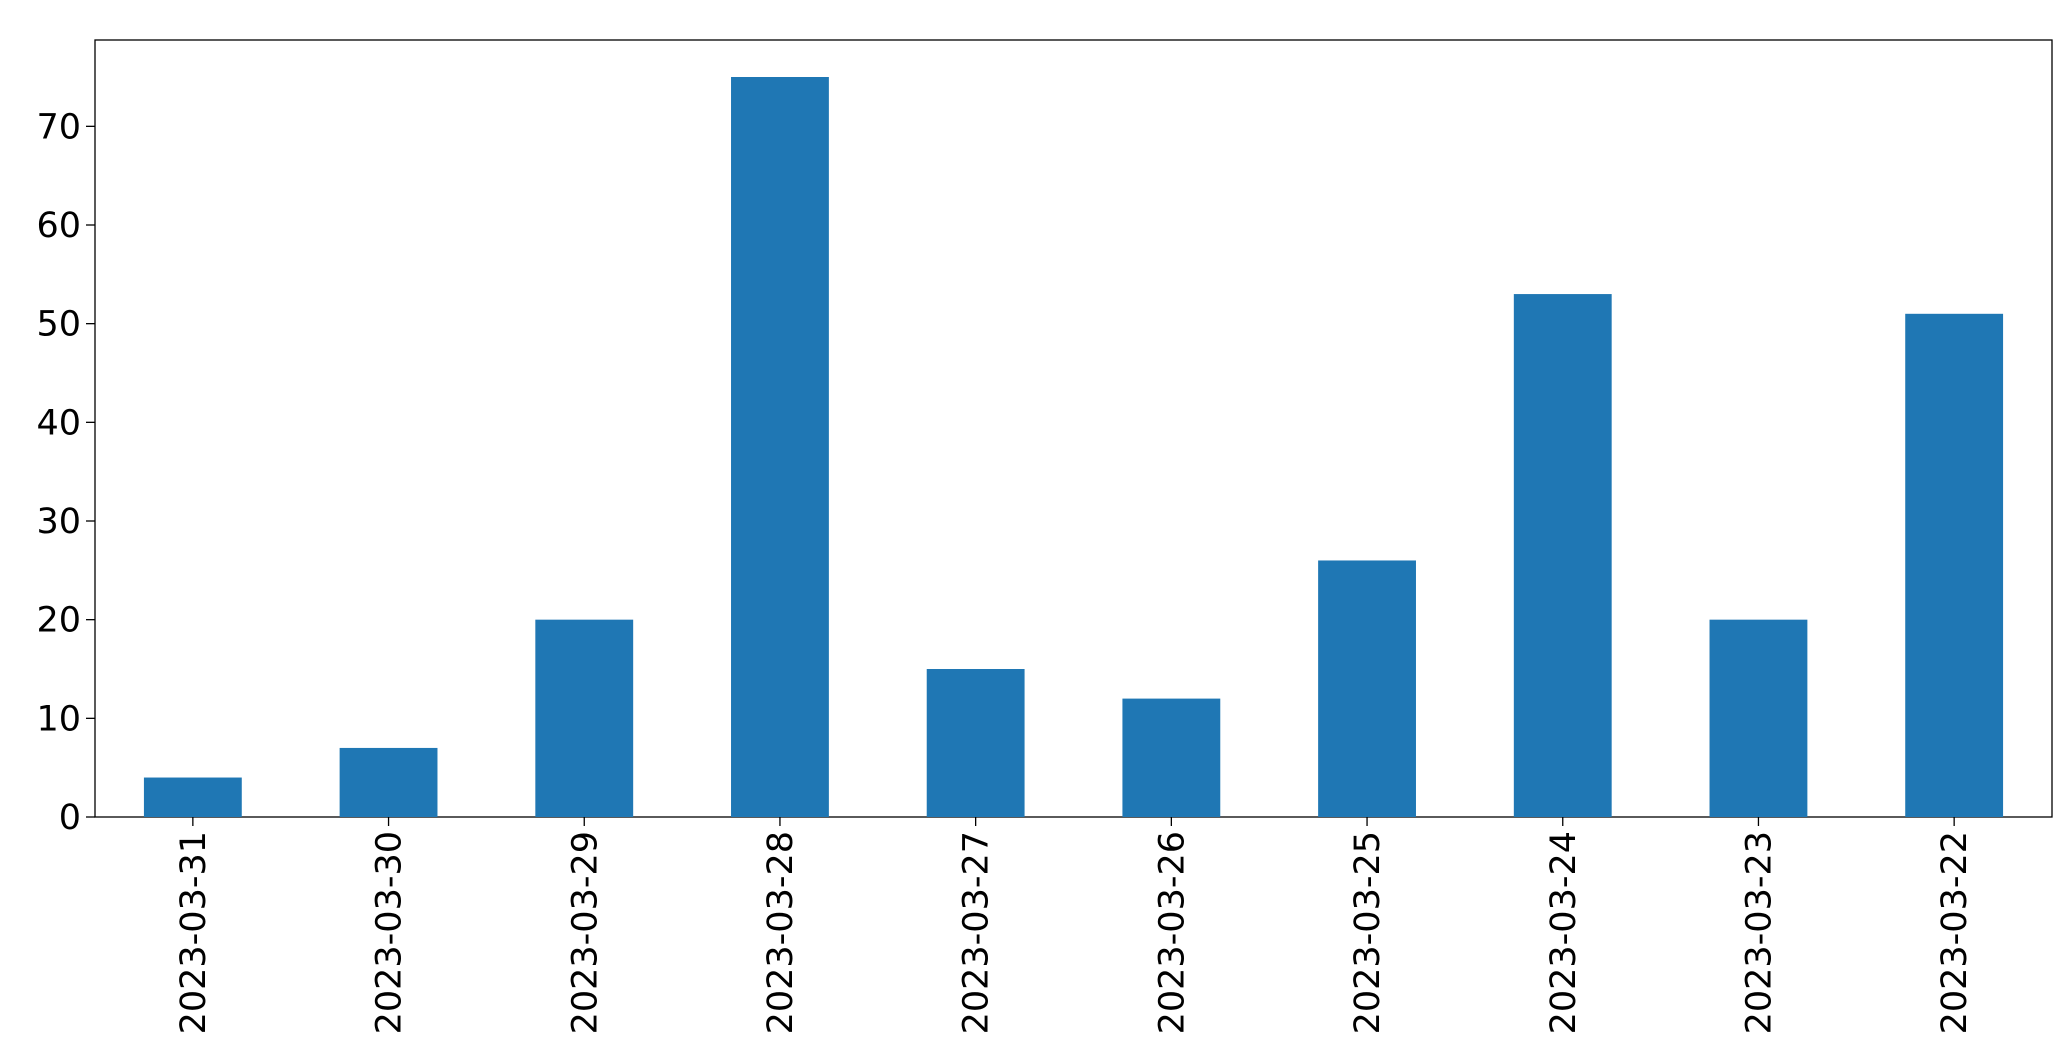  What do you see at coordinates (70, 818) in the screenshot?
I see `y-tick-label: 0` at bounding box center [70, 818].